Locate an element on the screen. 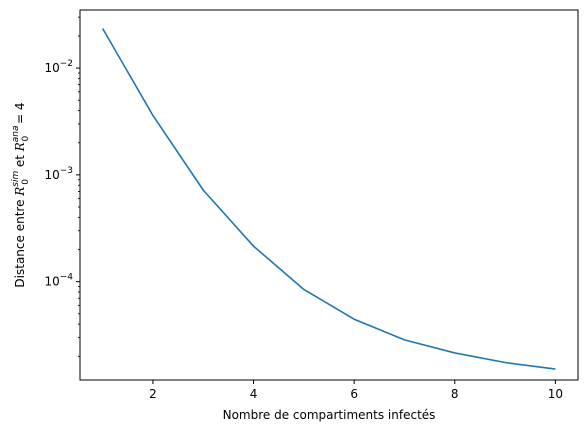 This screenshot has width=586, height=433. y-axis-label-sub-sim: 0 is located at coordinates (26, 182).